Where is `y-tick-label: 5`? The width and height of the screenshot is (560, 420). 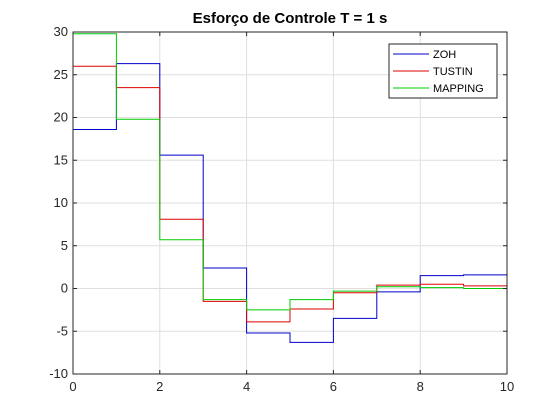
y-tick-label: 5 is located at coordinates (64, 245).